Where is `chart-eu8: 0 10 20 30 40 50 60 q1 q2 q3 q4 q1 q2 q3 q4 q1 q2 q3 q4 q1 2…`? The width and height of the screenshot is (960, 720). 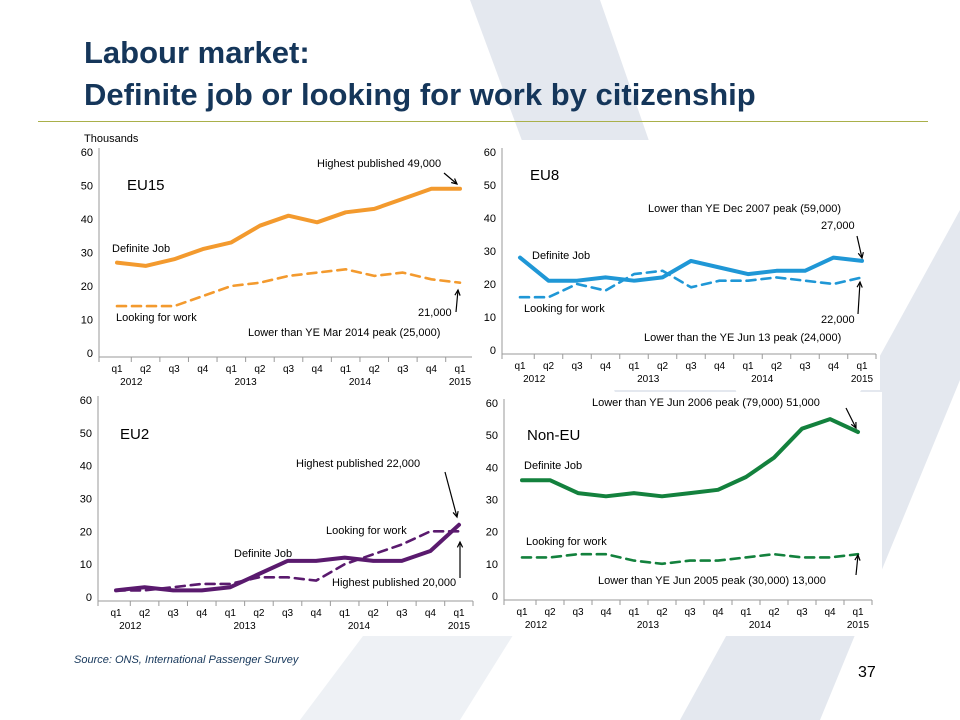 chart-eu8: 0 10 20 30 40 50 60 q1 q2 q3 q4 q1 q2 q3 q4 q1 q2 q3 q4 q1 2… is located at coordinates (680, 266).